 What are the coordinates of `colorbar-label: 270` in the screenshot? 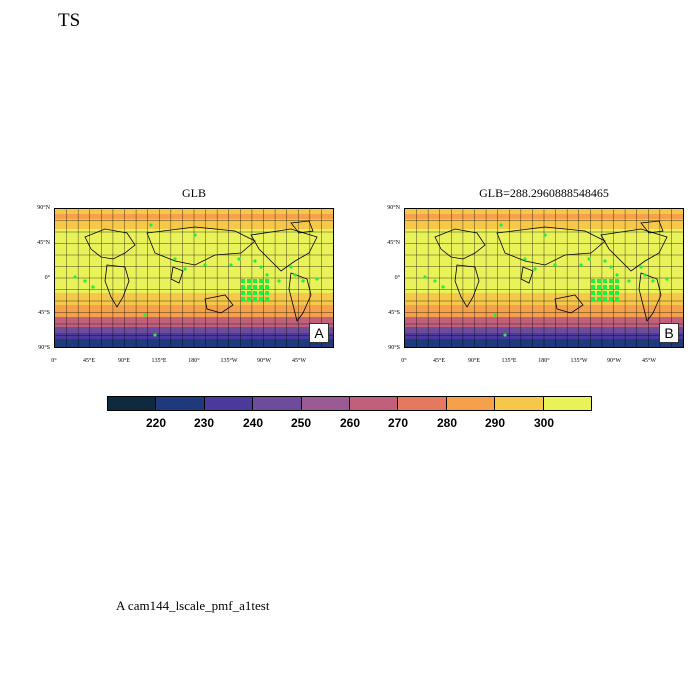 It's located at (398, 423).